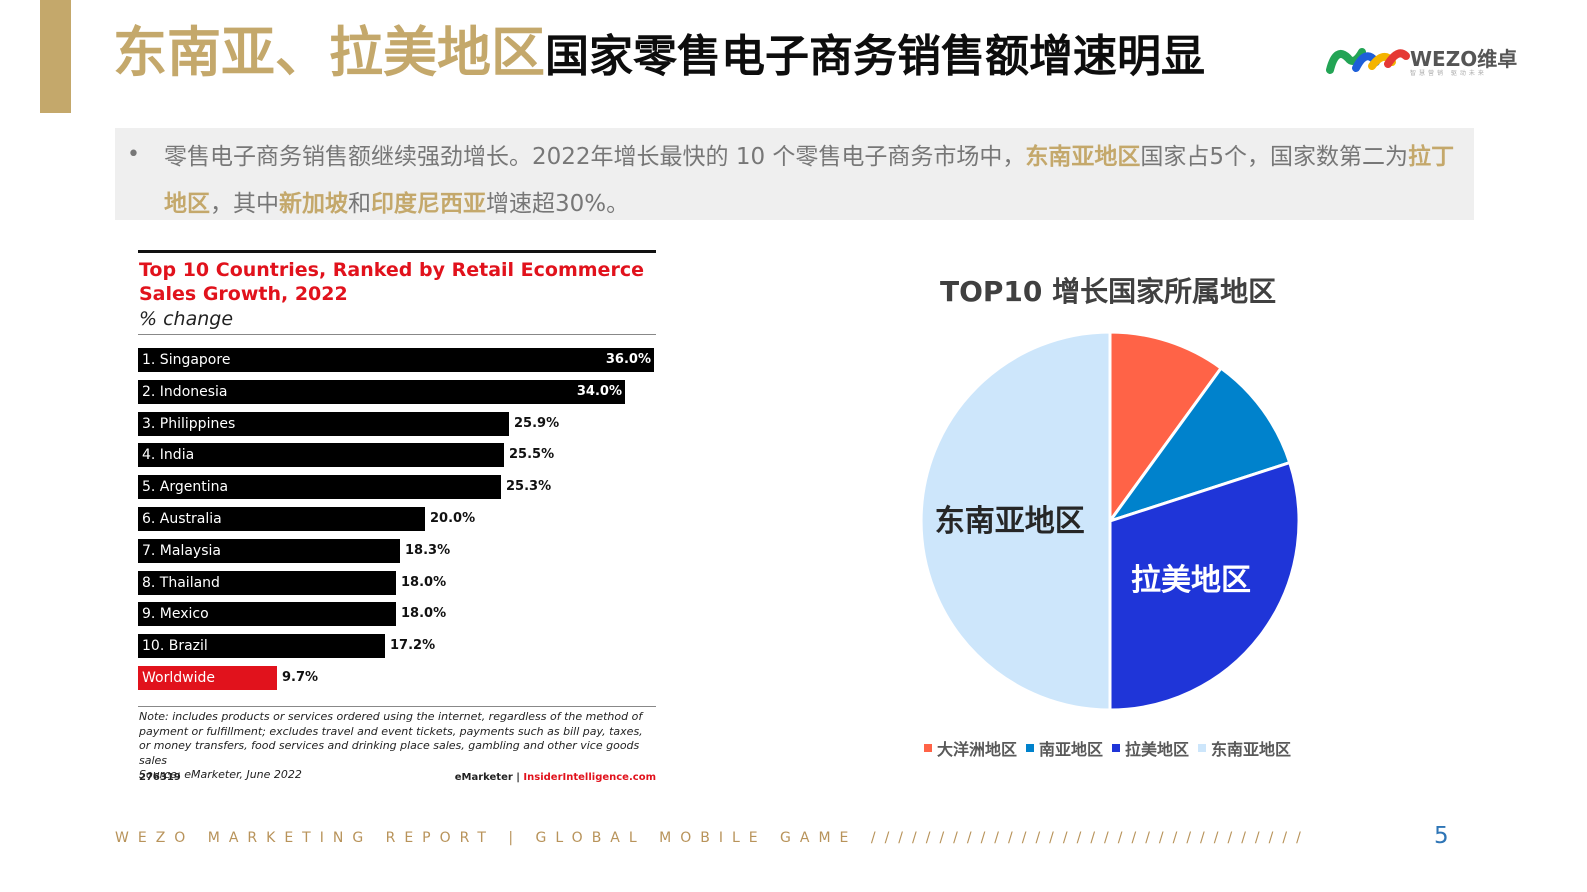 Image resolution: width=1587 pixels, height=892 pixels. What do you see at coordinates (875, 56) in the screenshot?
I see `title-main: 国家零售电子商务销售额增速明显` at bounding box center [875, 56].